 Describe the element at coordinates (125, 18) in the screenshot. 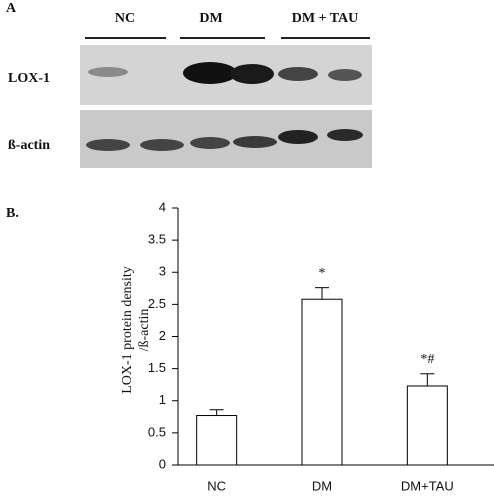

I see `group-label: NC` at that location.